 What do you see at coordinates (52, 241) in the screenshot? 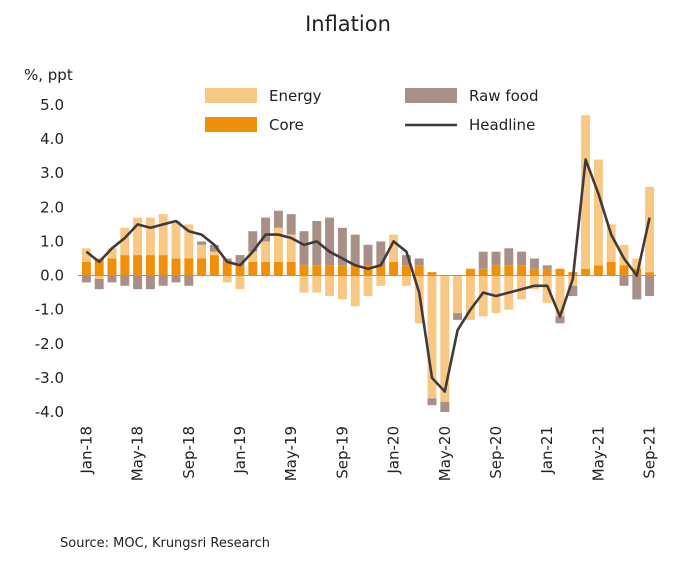
I see `y-tick-label: 1.0` at bounding box center [52, 241].